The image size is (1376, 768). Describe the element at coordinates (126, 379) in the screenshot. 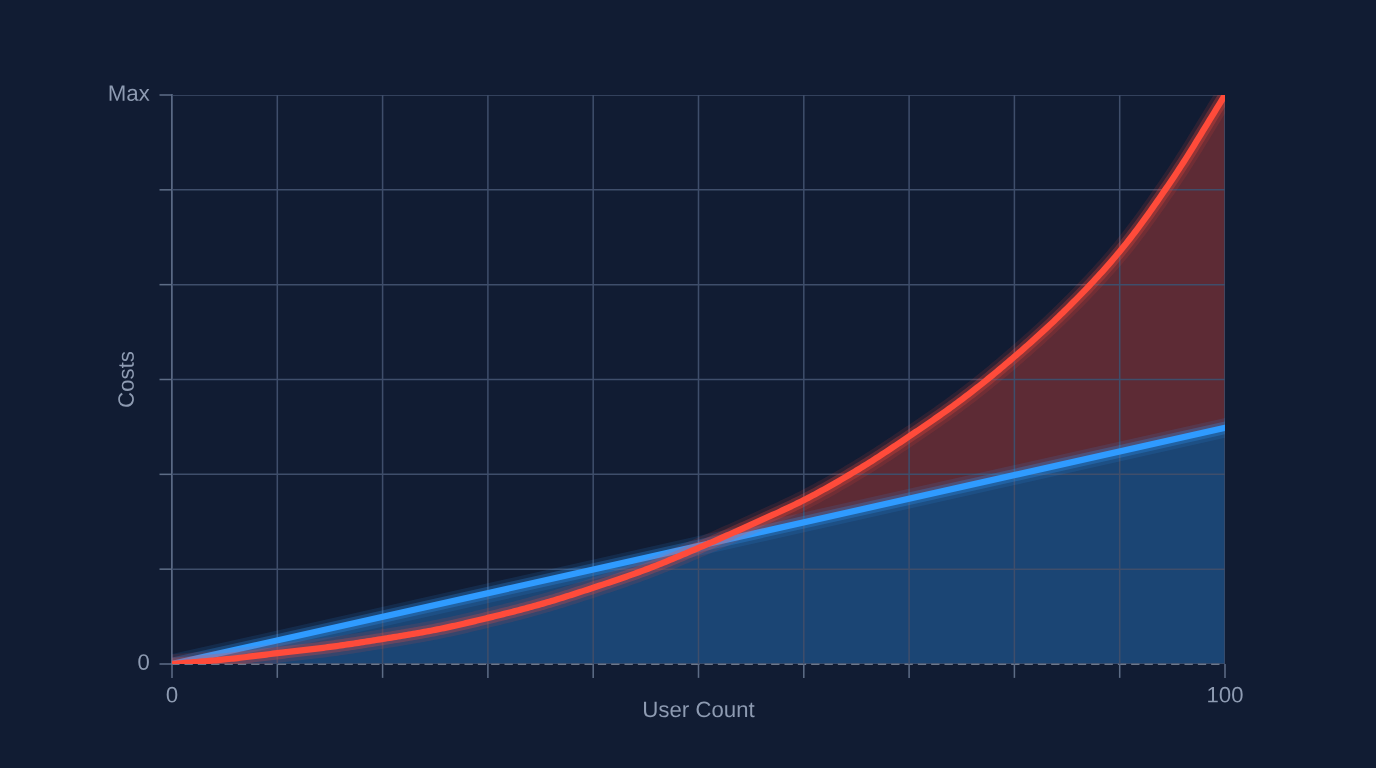

I see `y-axis-title: Costs` at that location.